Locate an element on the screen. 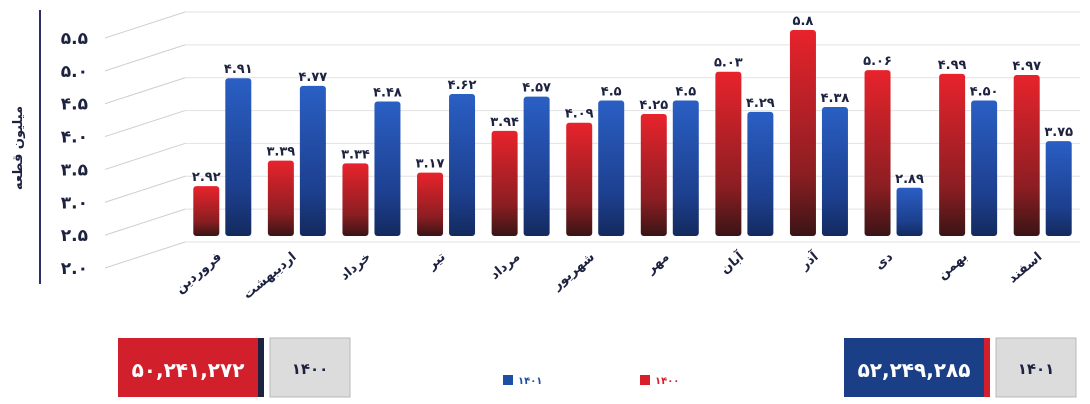 The image size is (1090, 404). x-tick-label: شهریور is located at coordinates (573, 272).